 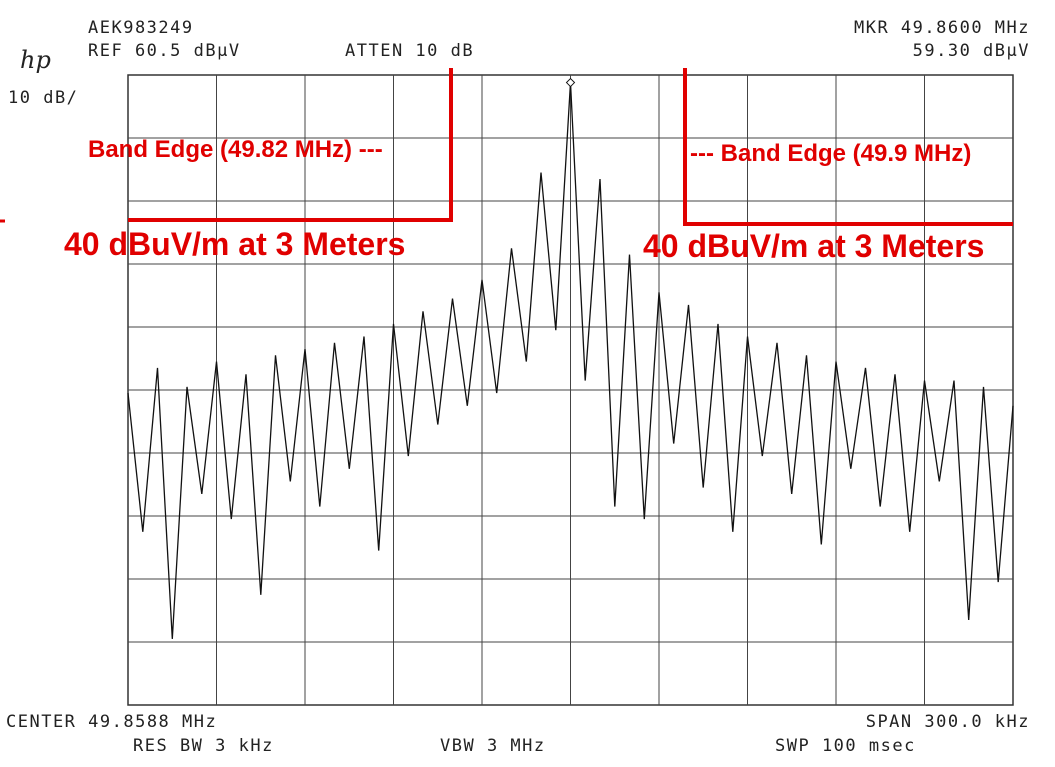 What do you see at coordinates (235, 149) in the screenshot?
I see `band-edge-label: Band Edge (49.82 MHz) ---` at bounding box center [235, 149].